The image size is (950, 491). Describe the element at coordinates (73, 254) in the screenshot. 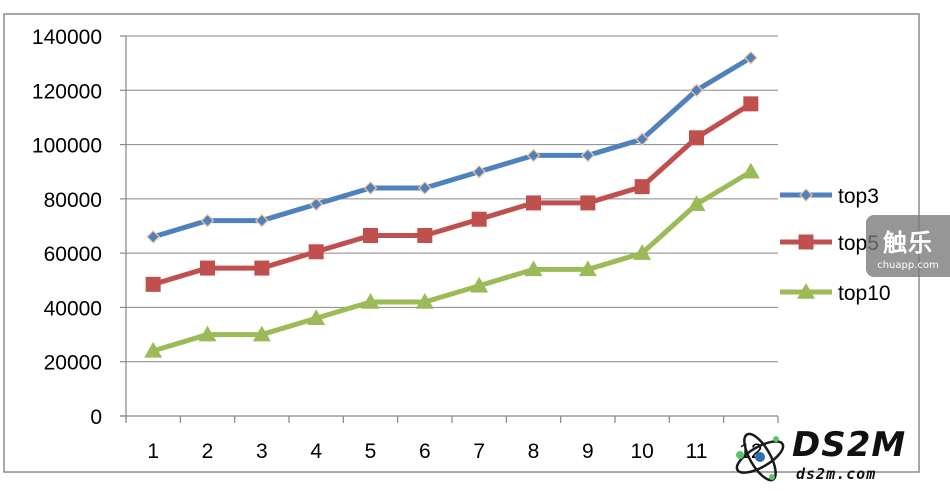

I see `y-tick-label: 60000` at that location.